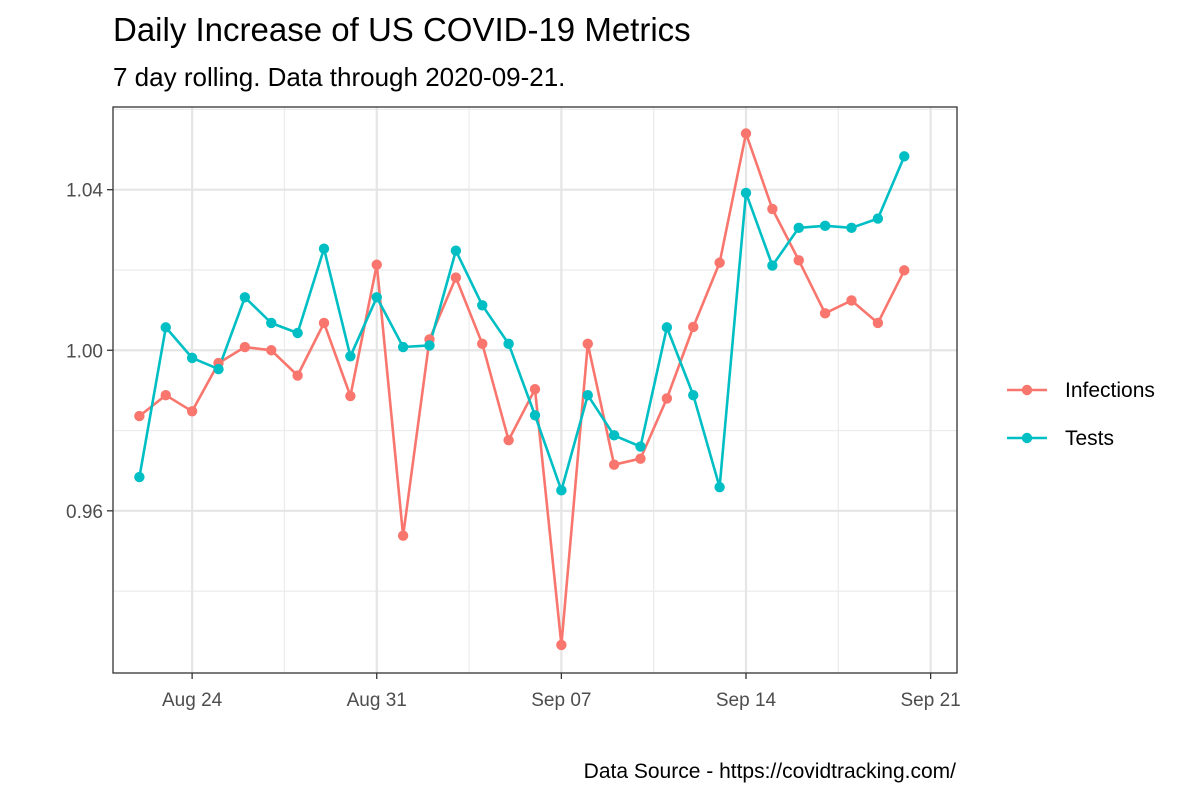 This screenshot has height=800, width=1200. Describe the element at coordinates (769, 771) in the screenshot. I see `data-source-caption: Data Source - https://covidtracking.com/` at that location.